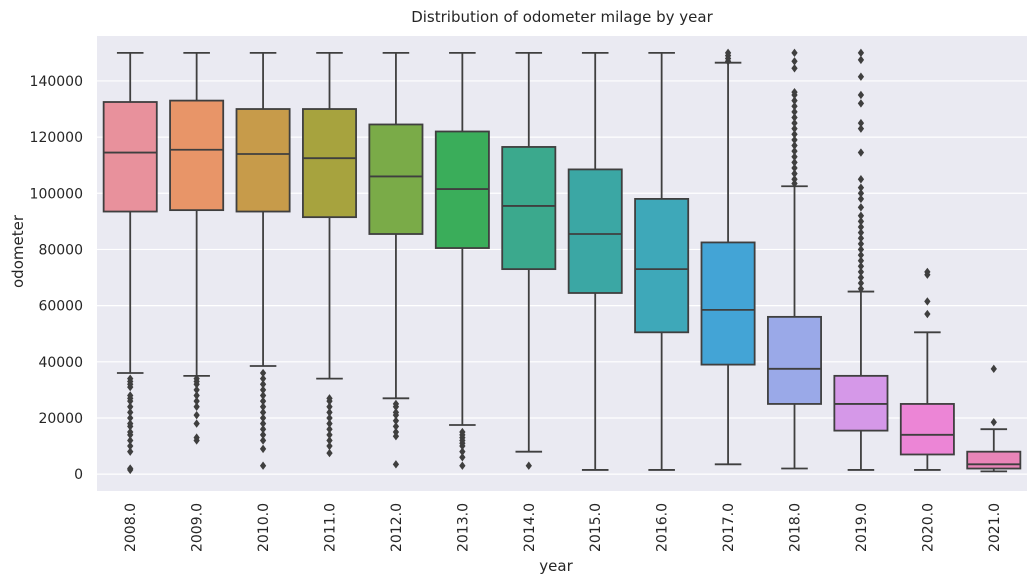 This screenshot has width=1034, height=582. Describe the element at coordinates (263, 260) in the screenshot. I see `box-2010.0` at that location.